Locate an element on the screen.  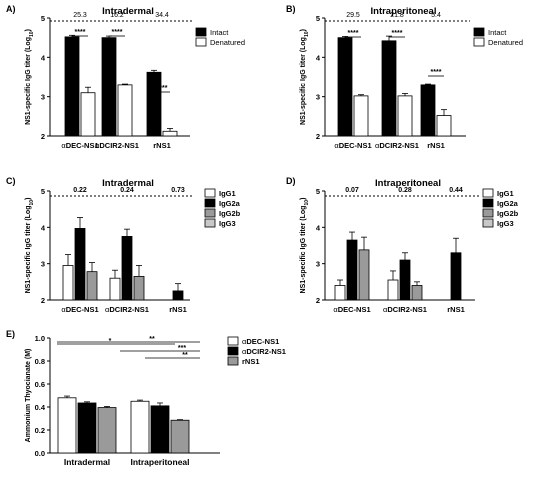
top-label: 0.24 is located at coordinates (127, 190).